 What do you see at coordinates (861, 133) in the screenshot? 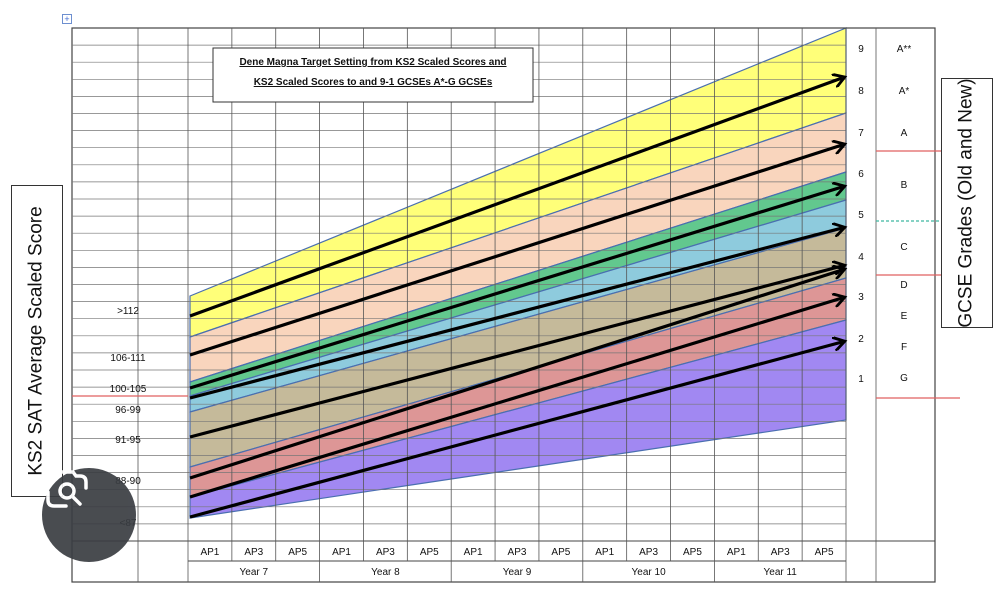
I see `gcse-new-grade: 7` at bounding box center [861, 133].